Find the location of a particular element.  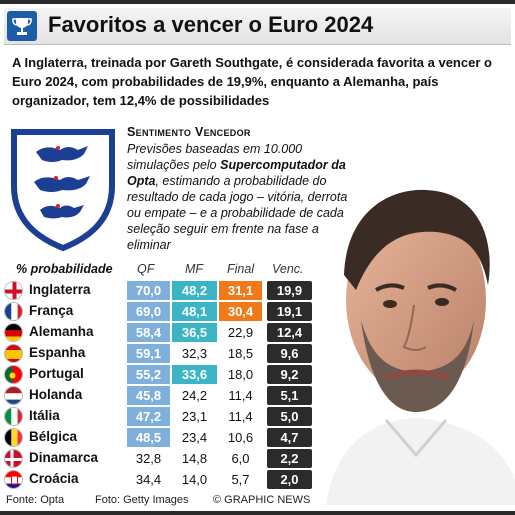

germany-flag-icon is located at coordinates (13, 332).